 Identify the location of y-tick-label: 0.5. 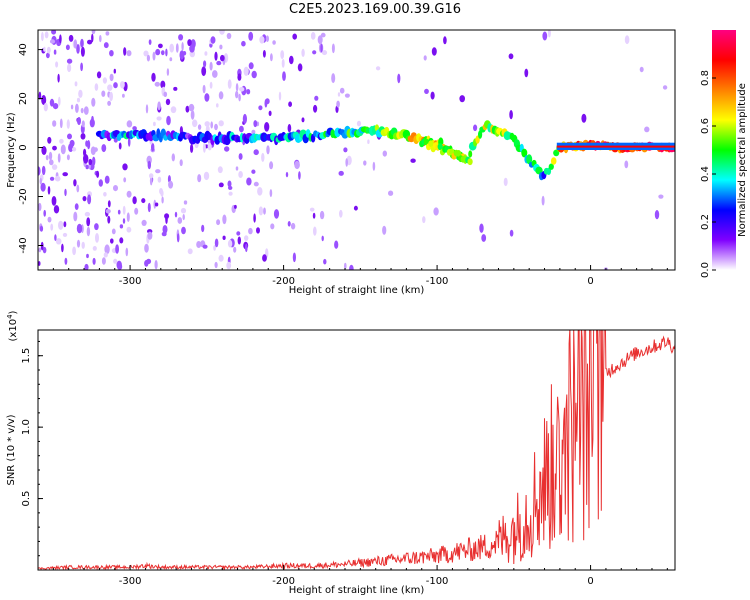
(26, 499).